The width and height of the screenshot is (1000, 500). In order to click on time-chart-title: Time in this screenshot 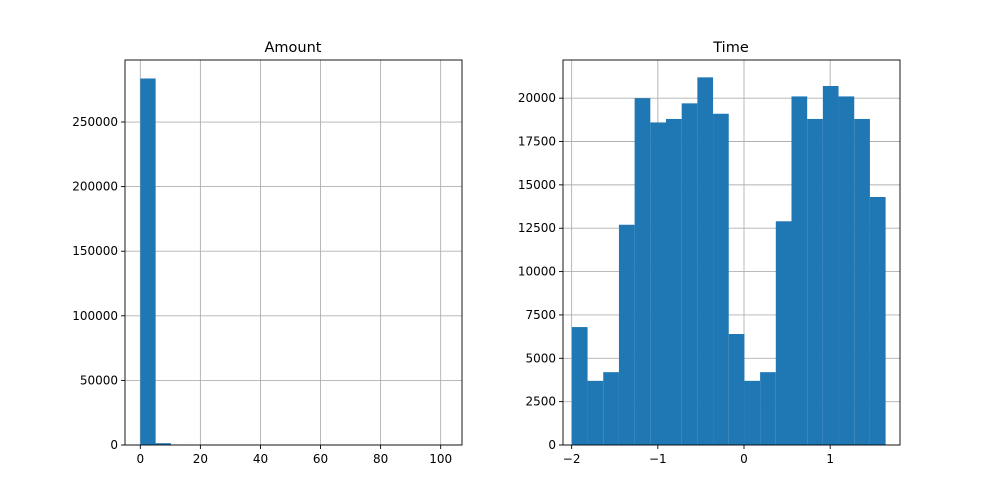, I will do `click(730, 48)`.